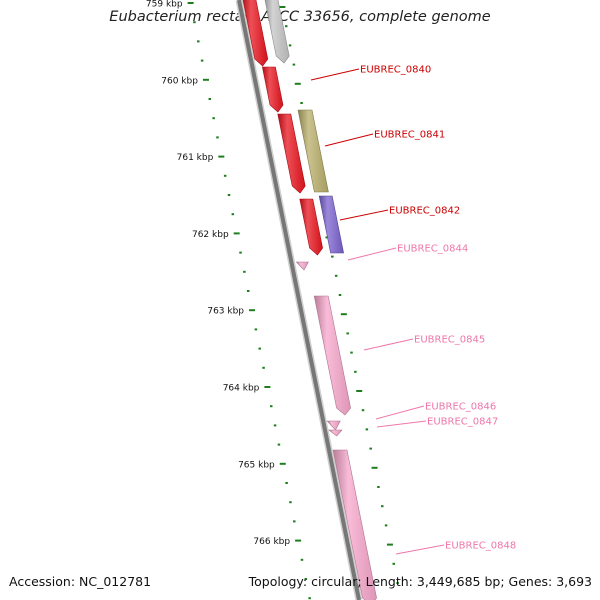 This screenshot has width=600, height=600. I want to click on gene-pink-small-a, so click(302, 266).